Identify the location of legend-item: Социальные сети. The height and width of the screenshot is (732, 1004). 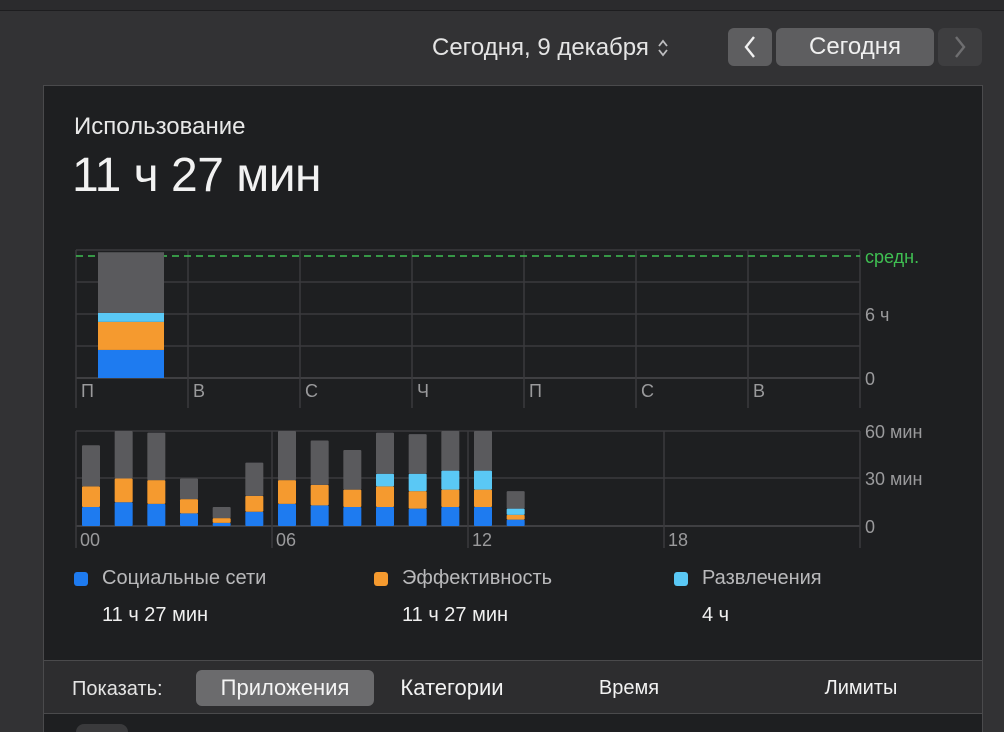
(170, 578).